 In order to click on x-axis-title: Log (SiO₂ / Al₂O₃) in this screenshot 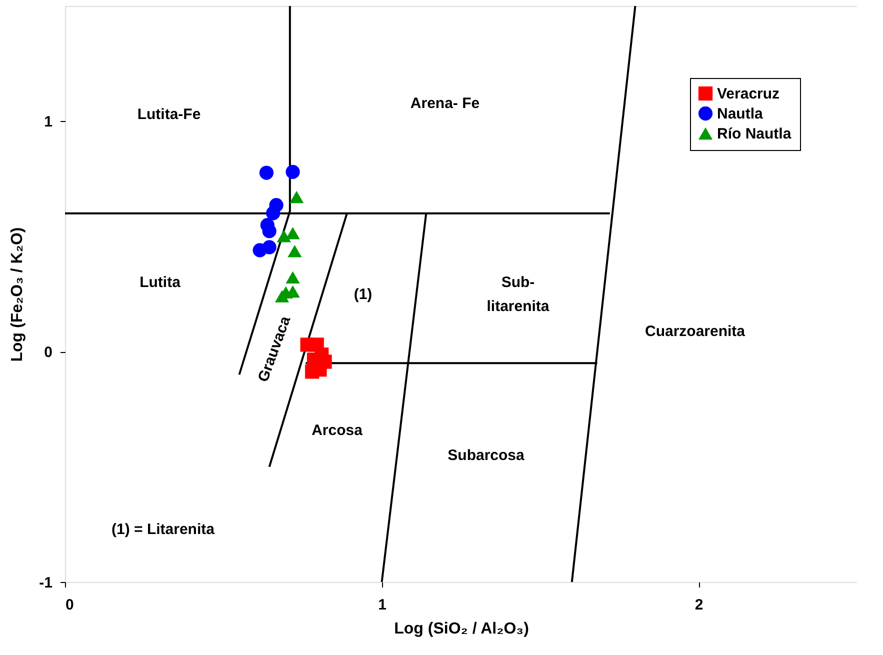, I will do `click(461, 629)`.